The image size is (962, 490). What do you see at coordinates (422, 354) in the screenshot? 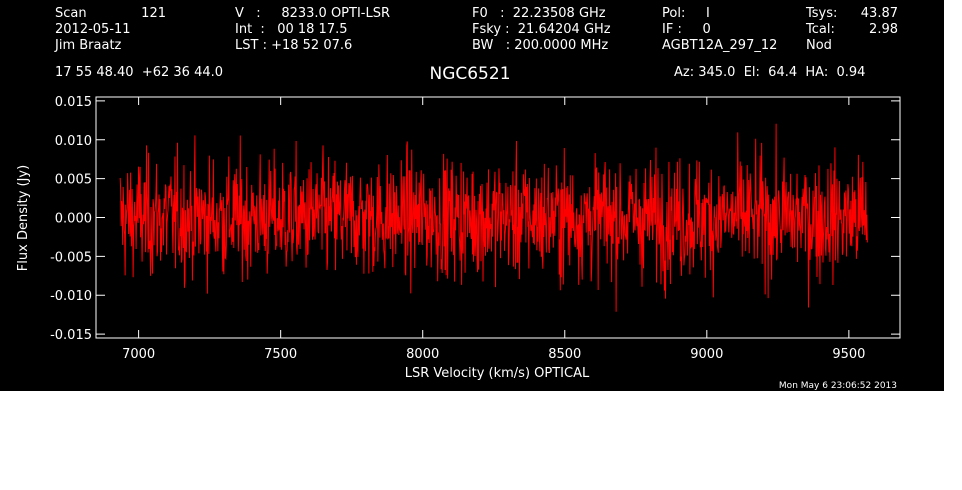
I see `x-tick-label: 8000` at bounding box center [422, 354].